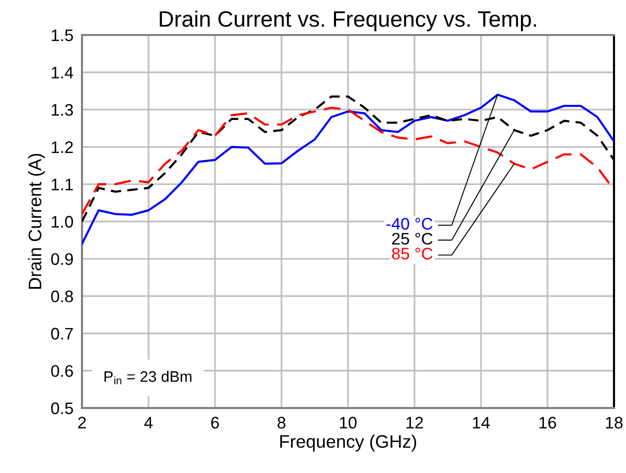 Image resolution: width=626 pixels, height=473 pixels. I want to click on y-tick-label: 0.9, so click(62, 259).